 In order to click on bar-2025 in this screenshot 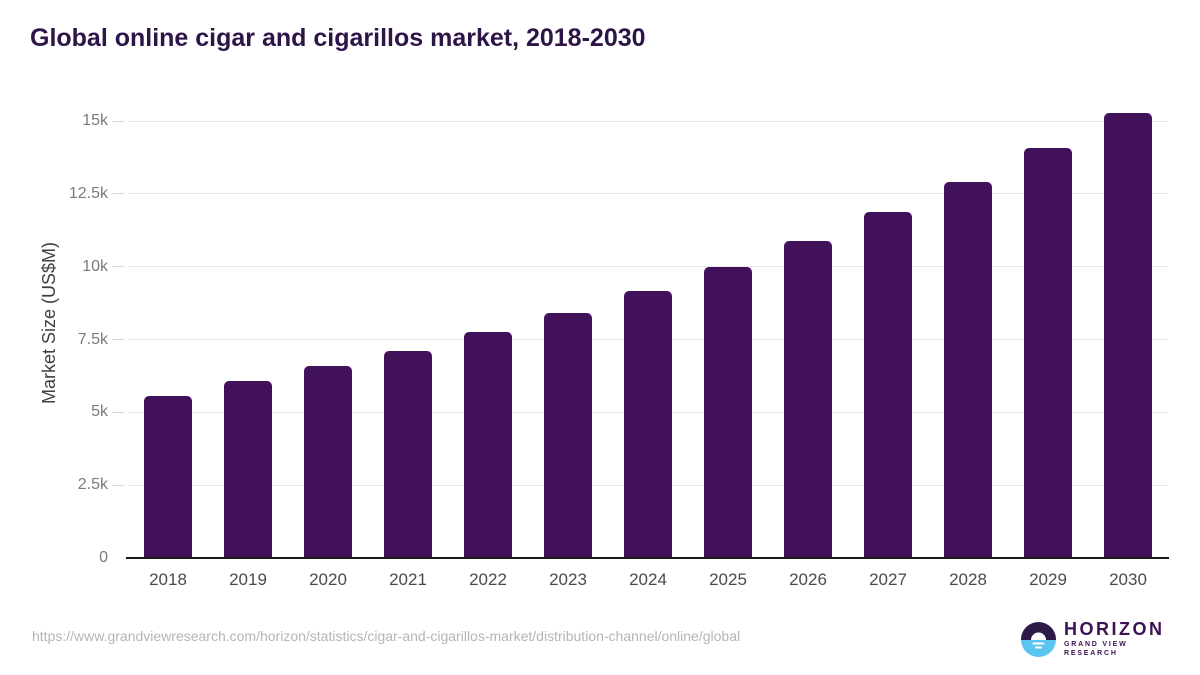, I will do `click(728, 412)`.